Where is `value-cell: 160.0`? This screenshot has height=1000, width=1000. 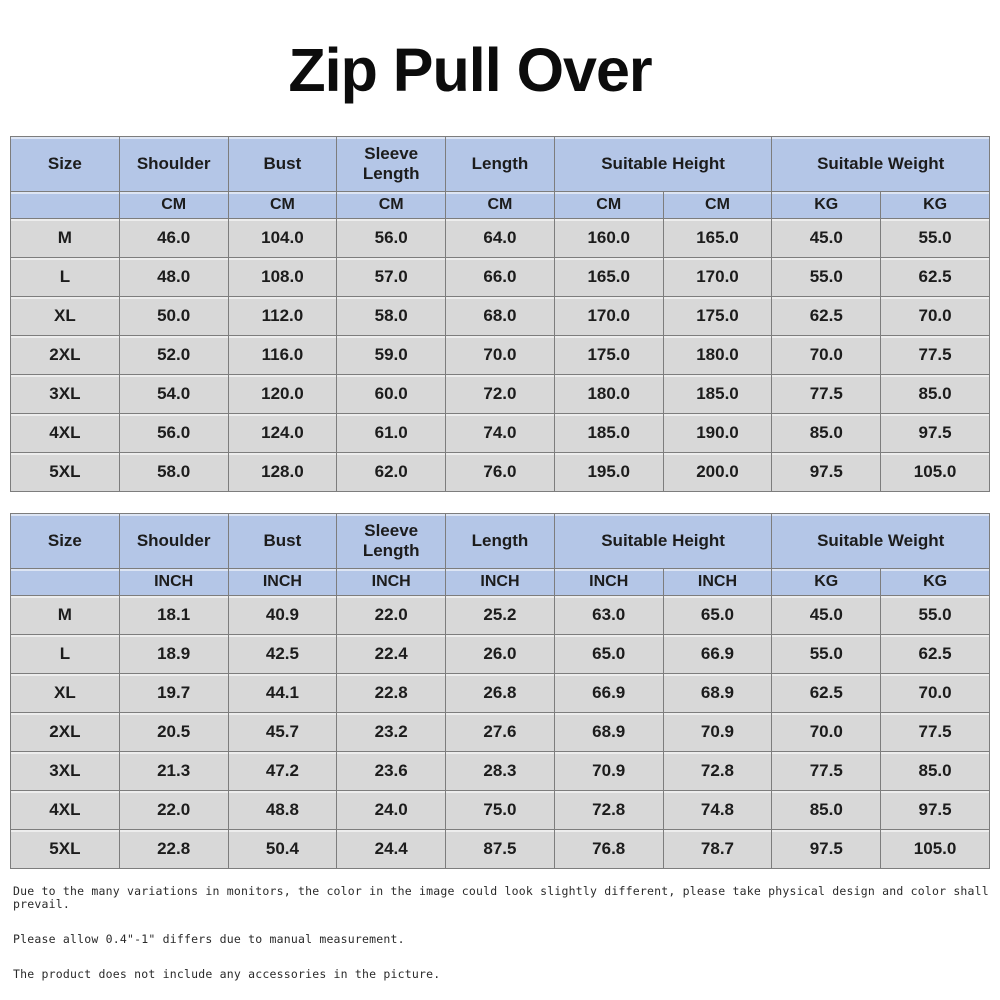
value-cell: 160.0 is located at coordinates (608, 238).